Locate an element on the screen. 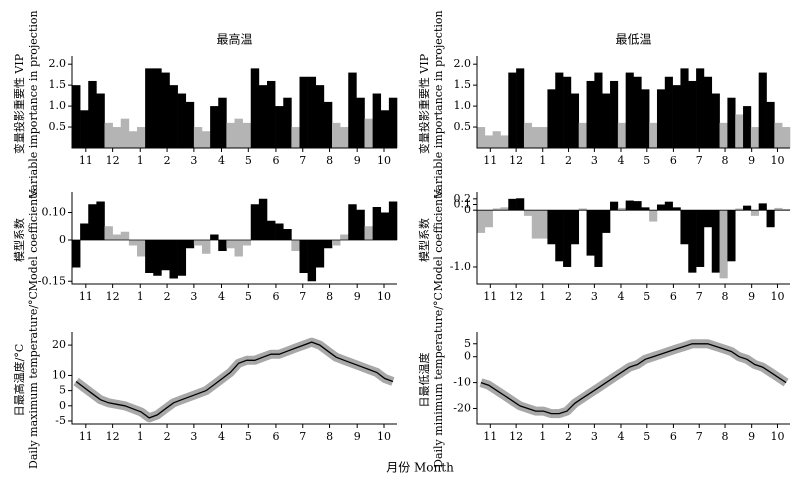 Image resolution: width=800 pixels, height=489 pixels. y-tick-label: -1.0 is located at coordinates (460, 266).